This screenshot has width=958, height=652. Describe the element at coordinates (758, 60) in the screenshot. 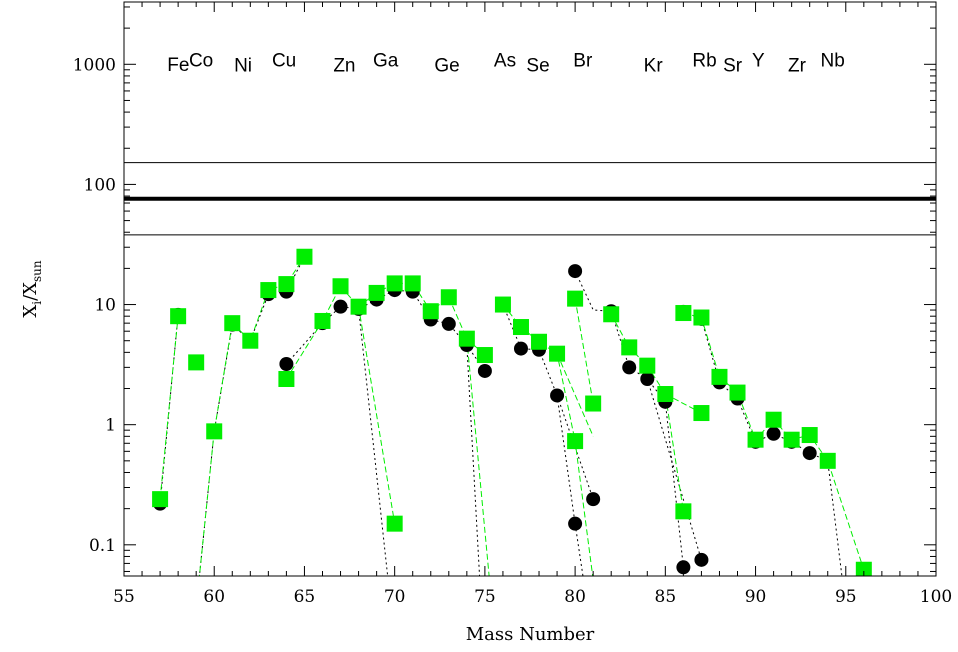

I see `element-label-y: Y` at that location.